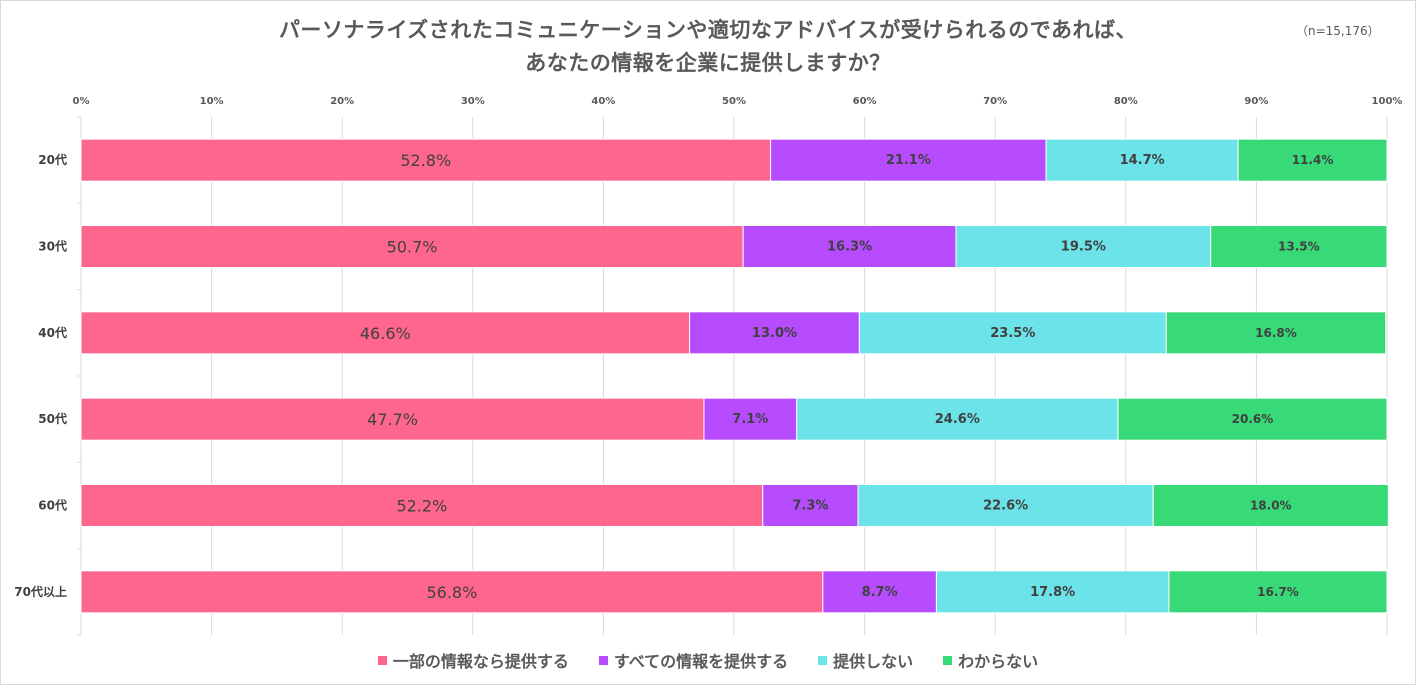  I want to click on data-label: 52.8%, so click(425, 160).